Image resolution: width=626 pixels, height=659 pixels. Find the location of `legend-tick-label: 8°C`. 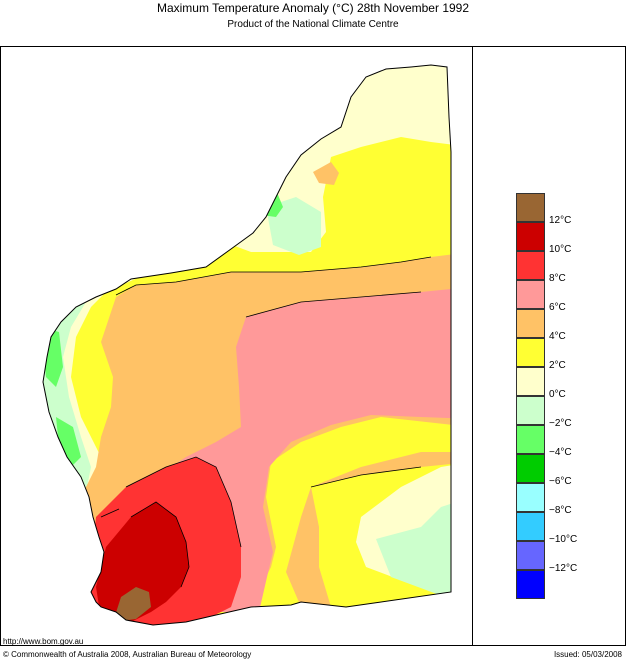

legend-tick-label: 8°C is located at coordinates (557, 278).